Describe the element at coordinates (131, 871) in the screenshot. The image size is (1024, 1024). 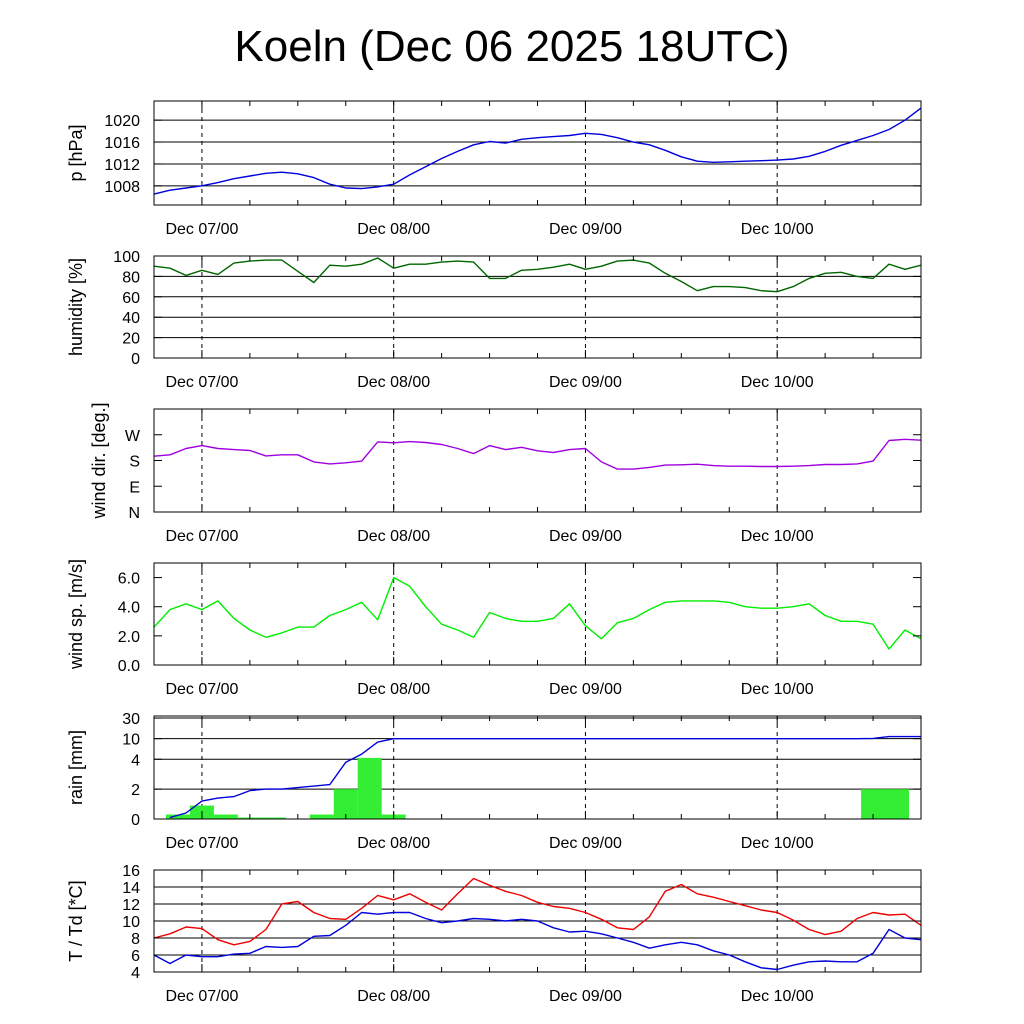
I see `y-tick-label: 16` at that location.